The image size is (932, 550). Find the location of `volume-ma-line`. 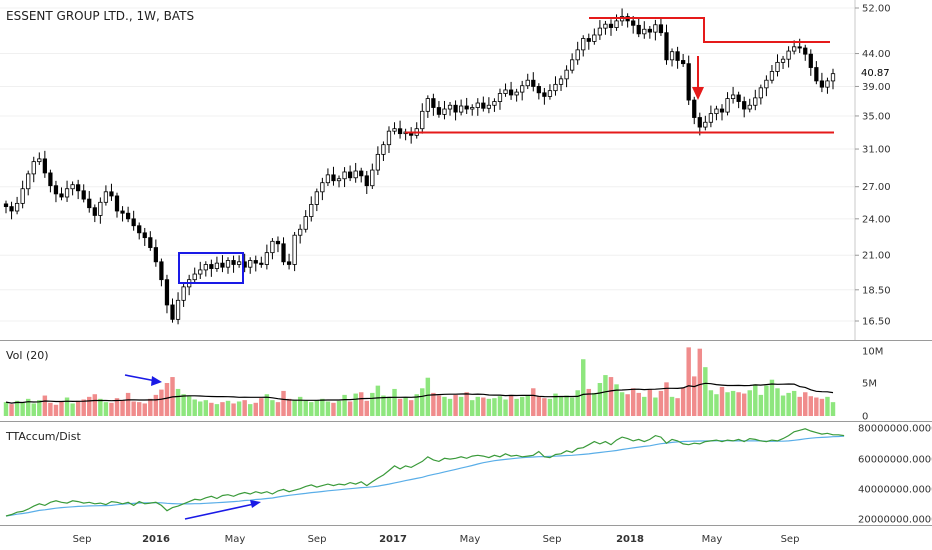

volume-ma-line is located at coordinates (419, 393).